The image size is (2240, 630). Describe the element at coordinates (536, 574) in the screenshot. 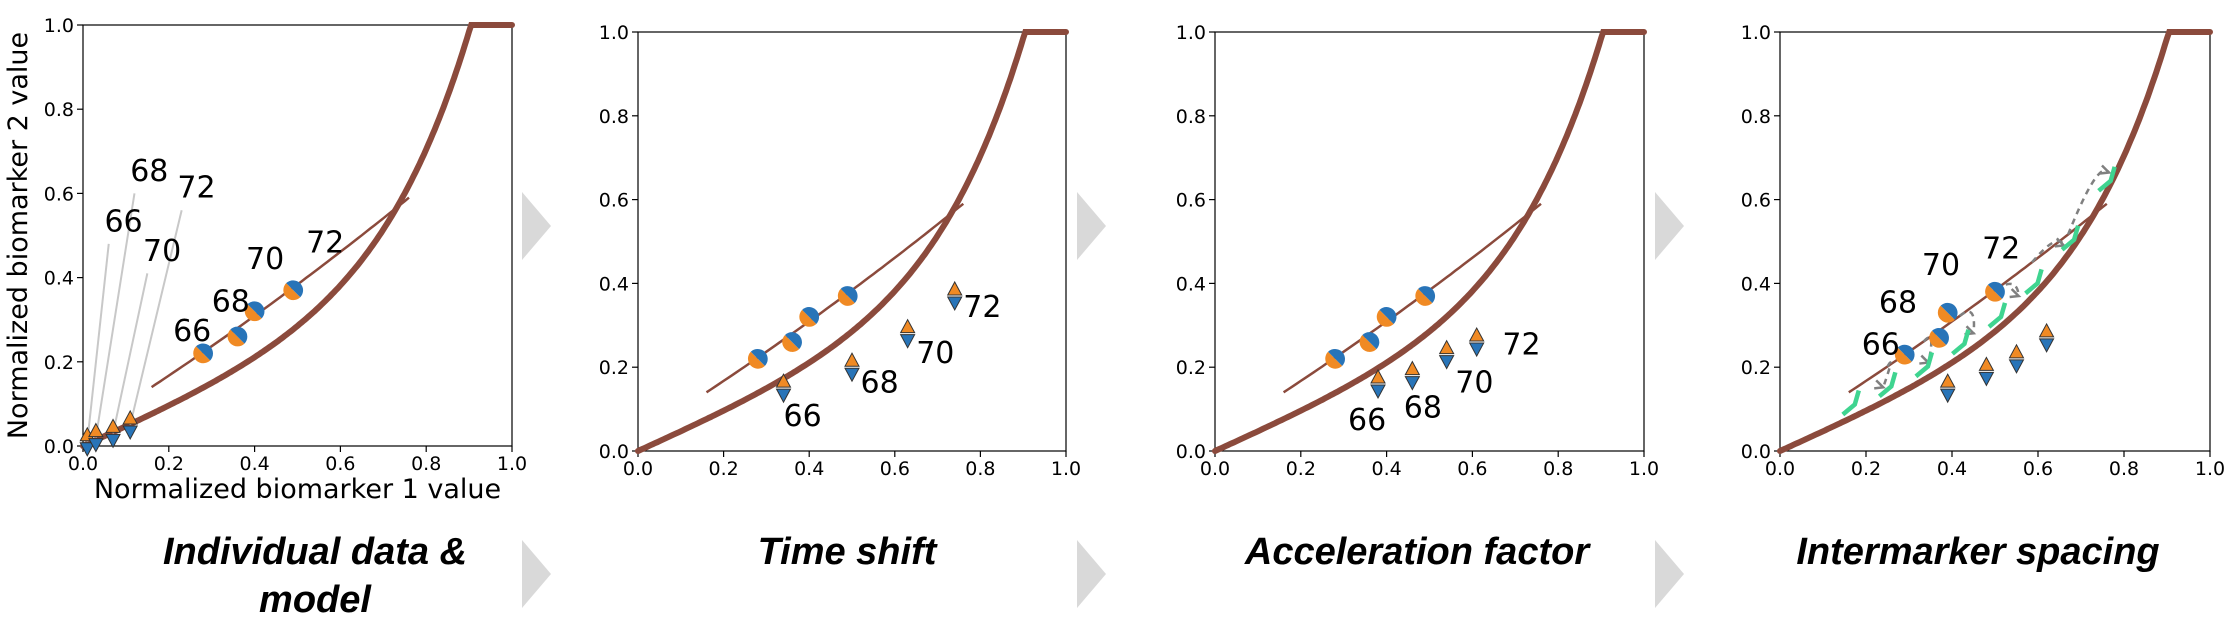

I see `chevron-arrow-icon` at that location.